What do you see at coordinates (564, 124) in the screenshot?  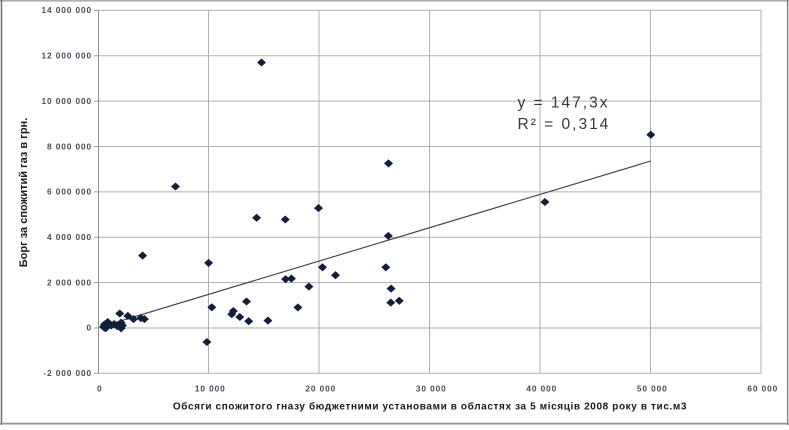 I see `svg-text: R² = 0,314` at bounding box center [564, 124].